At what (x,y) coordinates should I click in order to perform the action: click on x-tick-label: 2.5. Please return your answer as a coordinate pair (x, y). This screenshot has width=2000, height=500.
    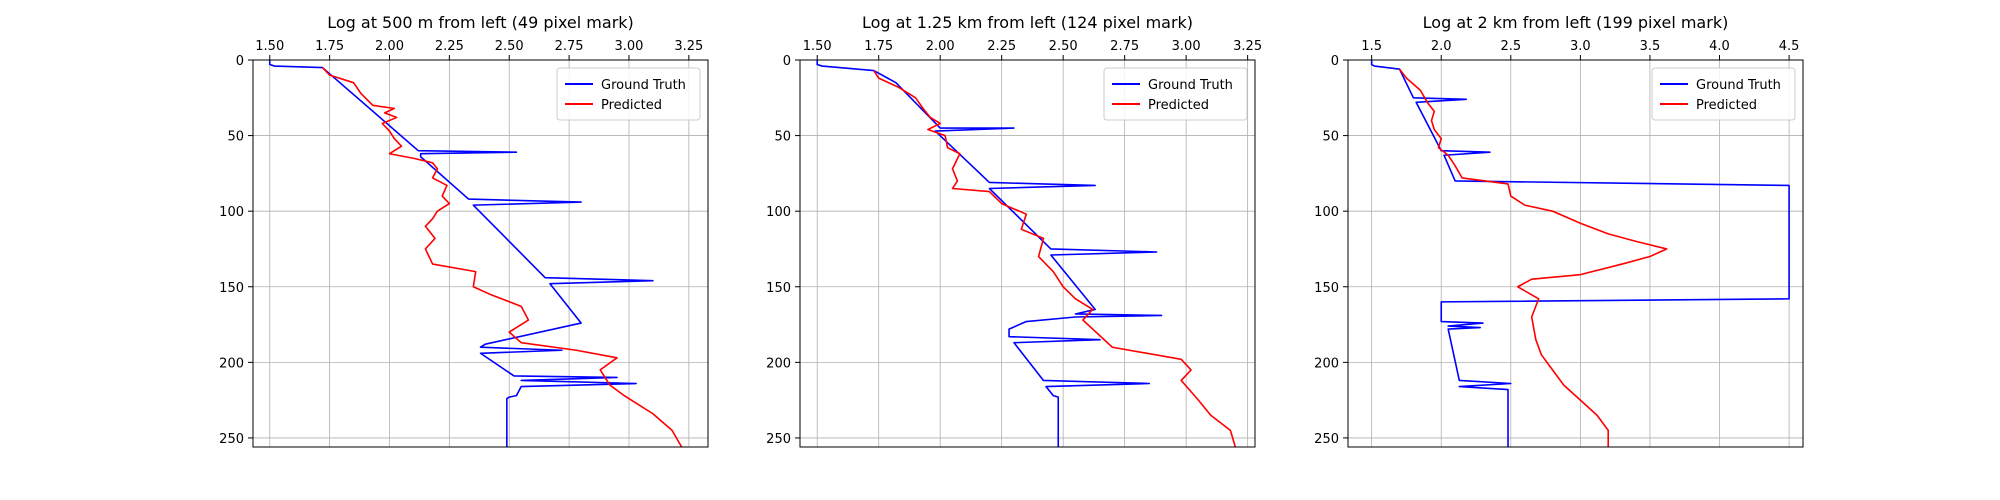
    Looking at the image, I should click on (1510, 46).